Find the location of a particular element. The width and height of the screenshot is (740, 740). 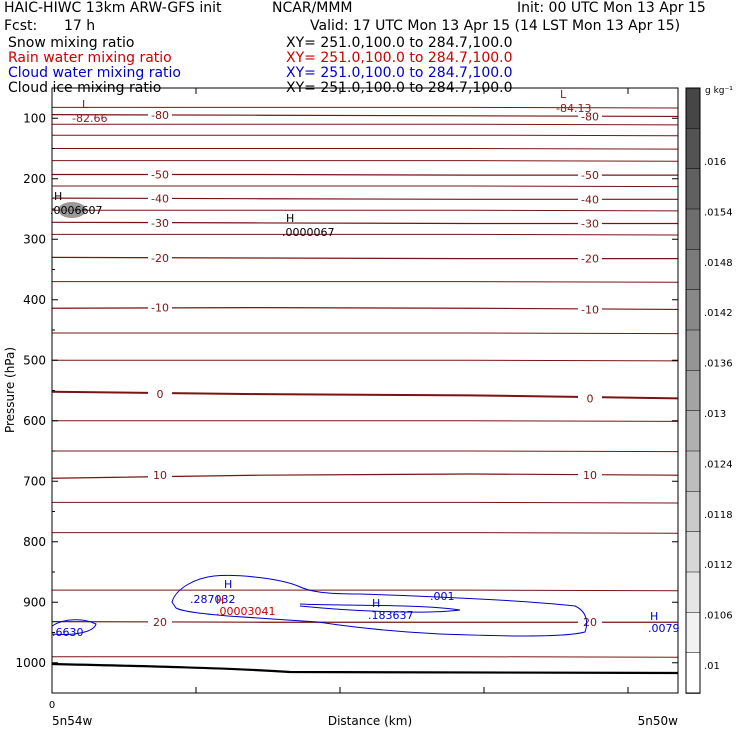

extremum-value: .00003041 is located at coordinates (246, 611).